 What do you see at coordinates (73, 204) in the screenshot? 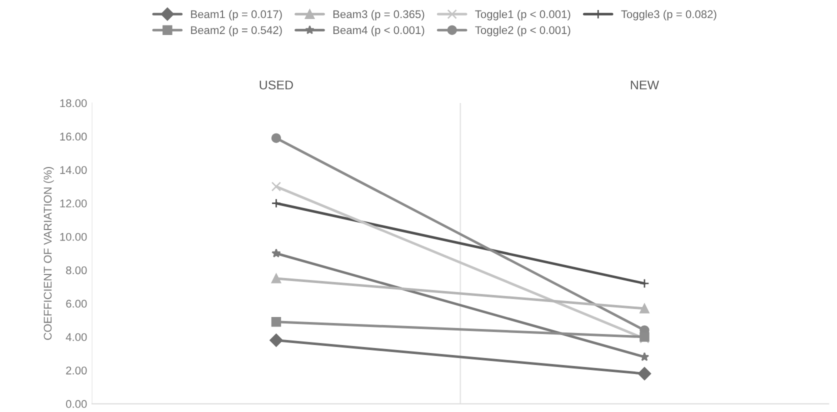
I see `y-tick-label: 12.00` at bounding box center [73, 204].